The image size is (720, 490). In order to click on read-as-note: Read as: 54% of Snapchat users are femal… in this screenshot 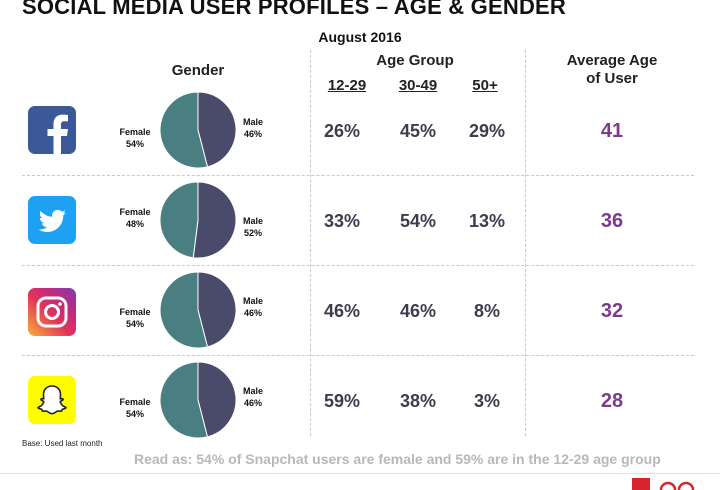, I will do `click(397, 459)`.